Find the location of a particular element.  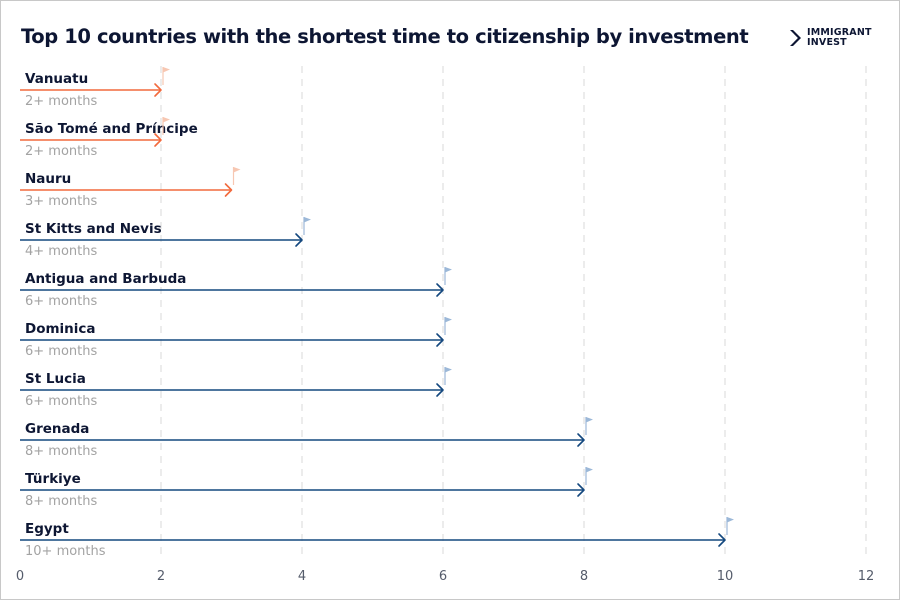

bar-row: Dominica 6+ months is located at coordinates (236, 338).